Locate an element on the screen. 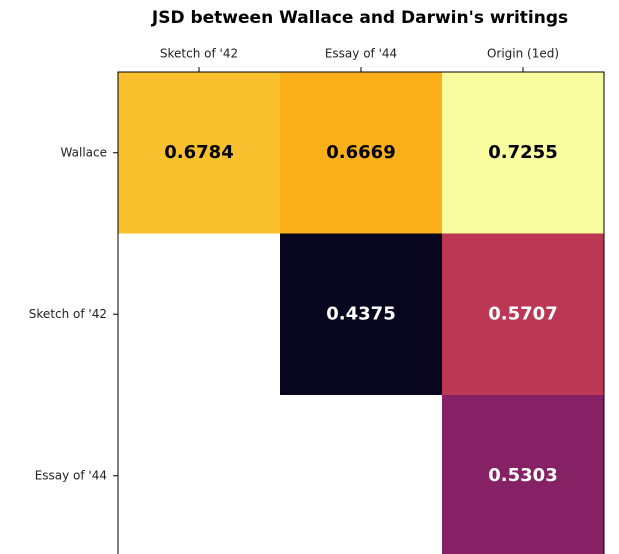 The height and width of the screenshot is (554, 619). cell-label: 0.6669 is located at coordinates (360, 152).